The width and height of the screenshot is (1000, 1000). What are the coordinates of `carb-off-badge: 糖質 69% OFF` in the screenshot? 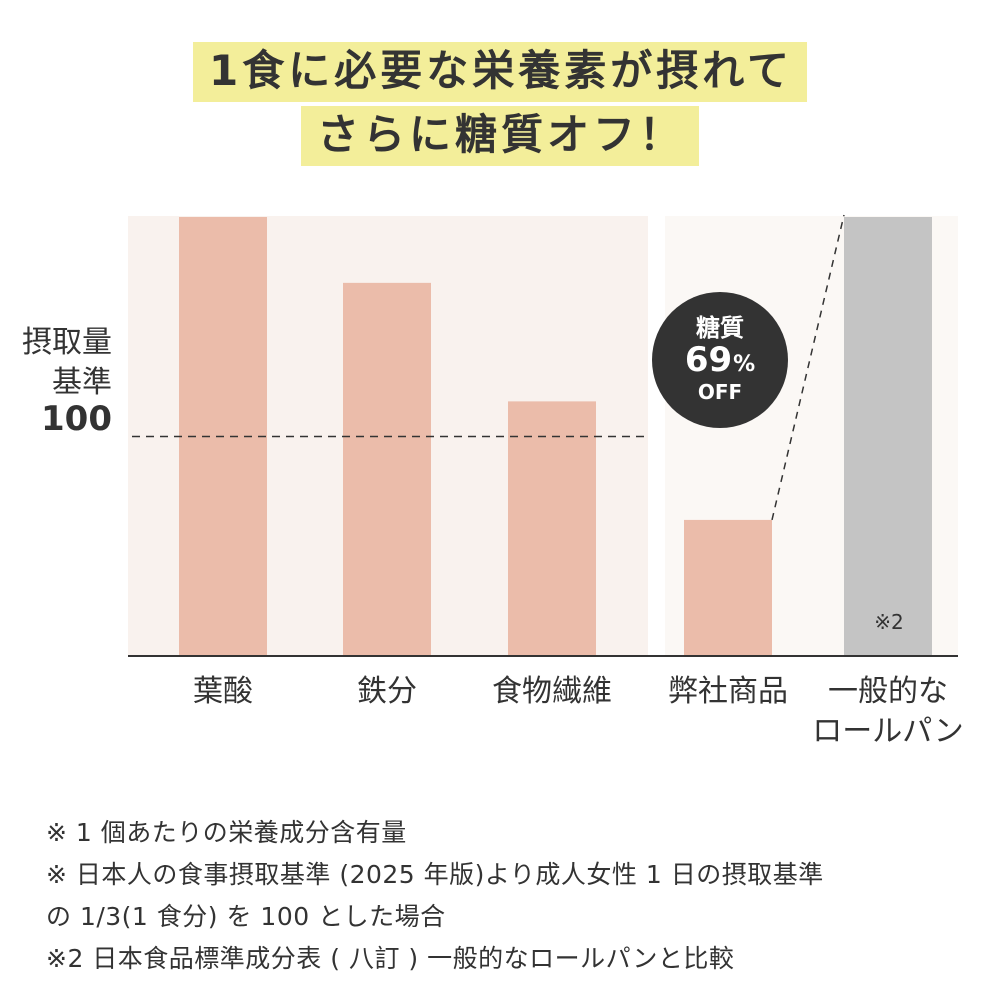 It's located at (720, 360).